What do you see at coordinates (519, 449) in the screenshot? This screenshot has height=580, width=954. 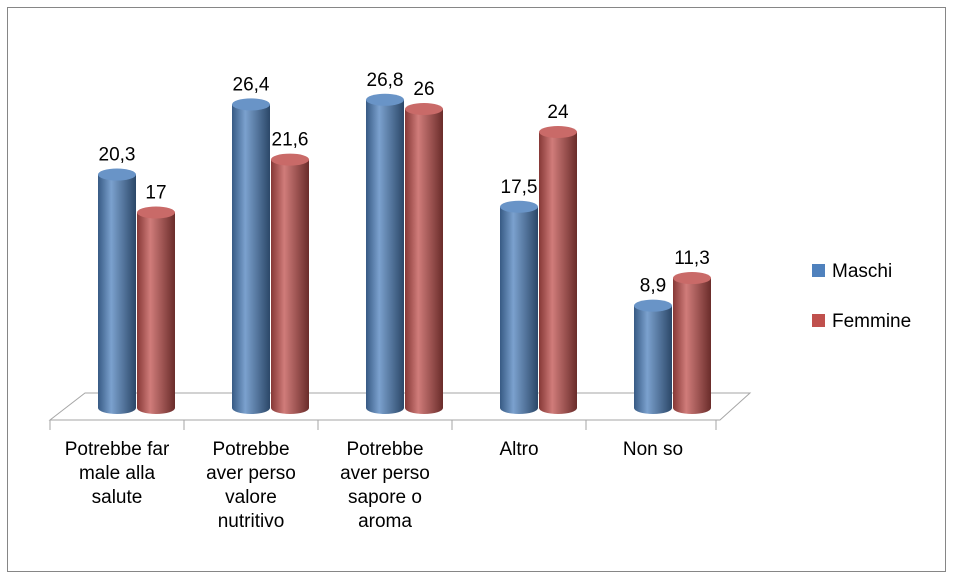 I see `x-tick-label: Altro` at bounding box center [519, 449].